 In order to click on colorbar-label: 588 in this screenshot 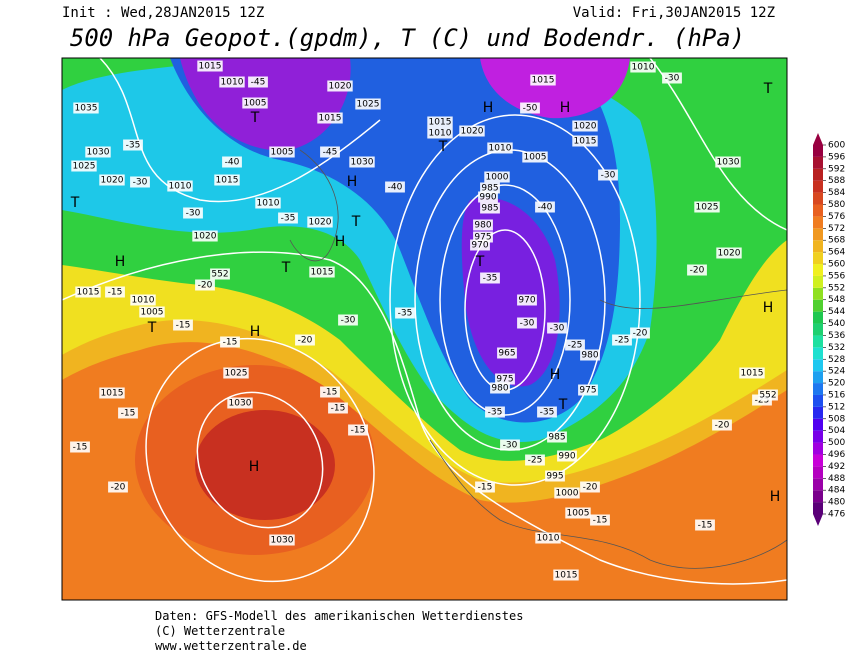, I will do `click(836, 181)`.